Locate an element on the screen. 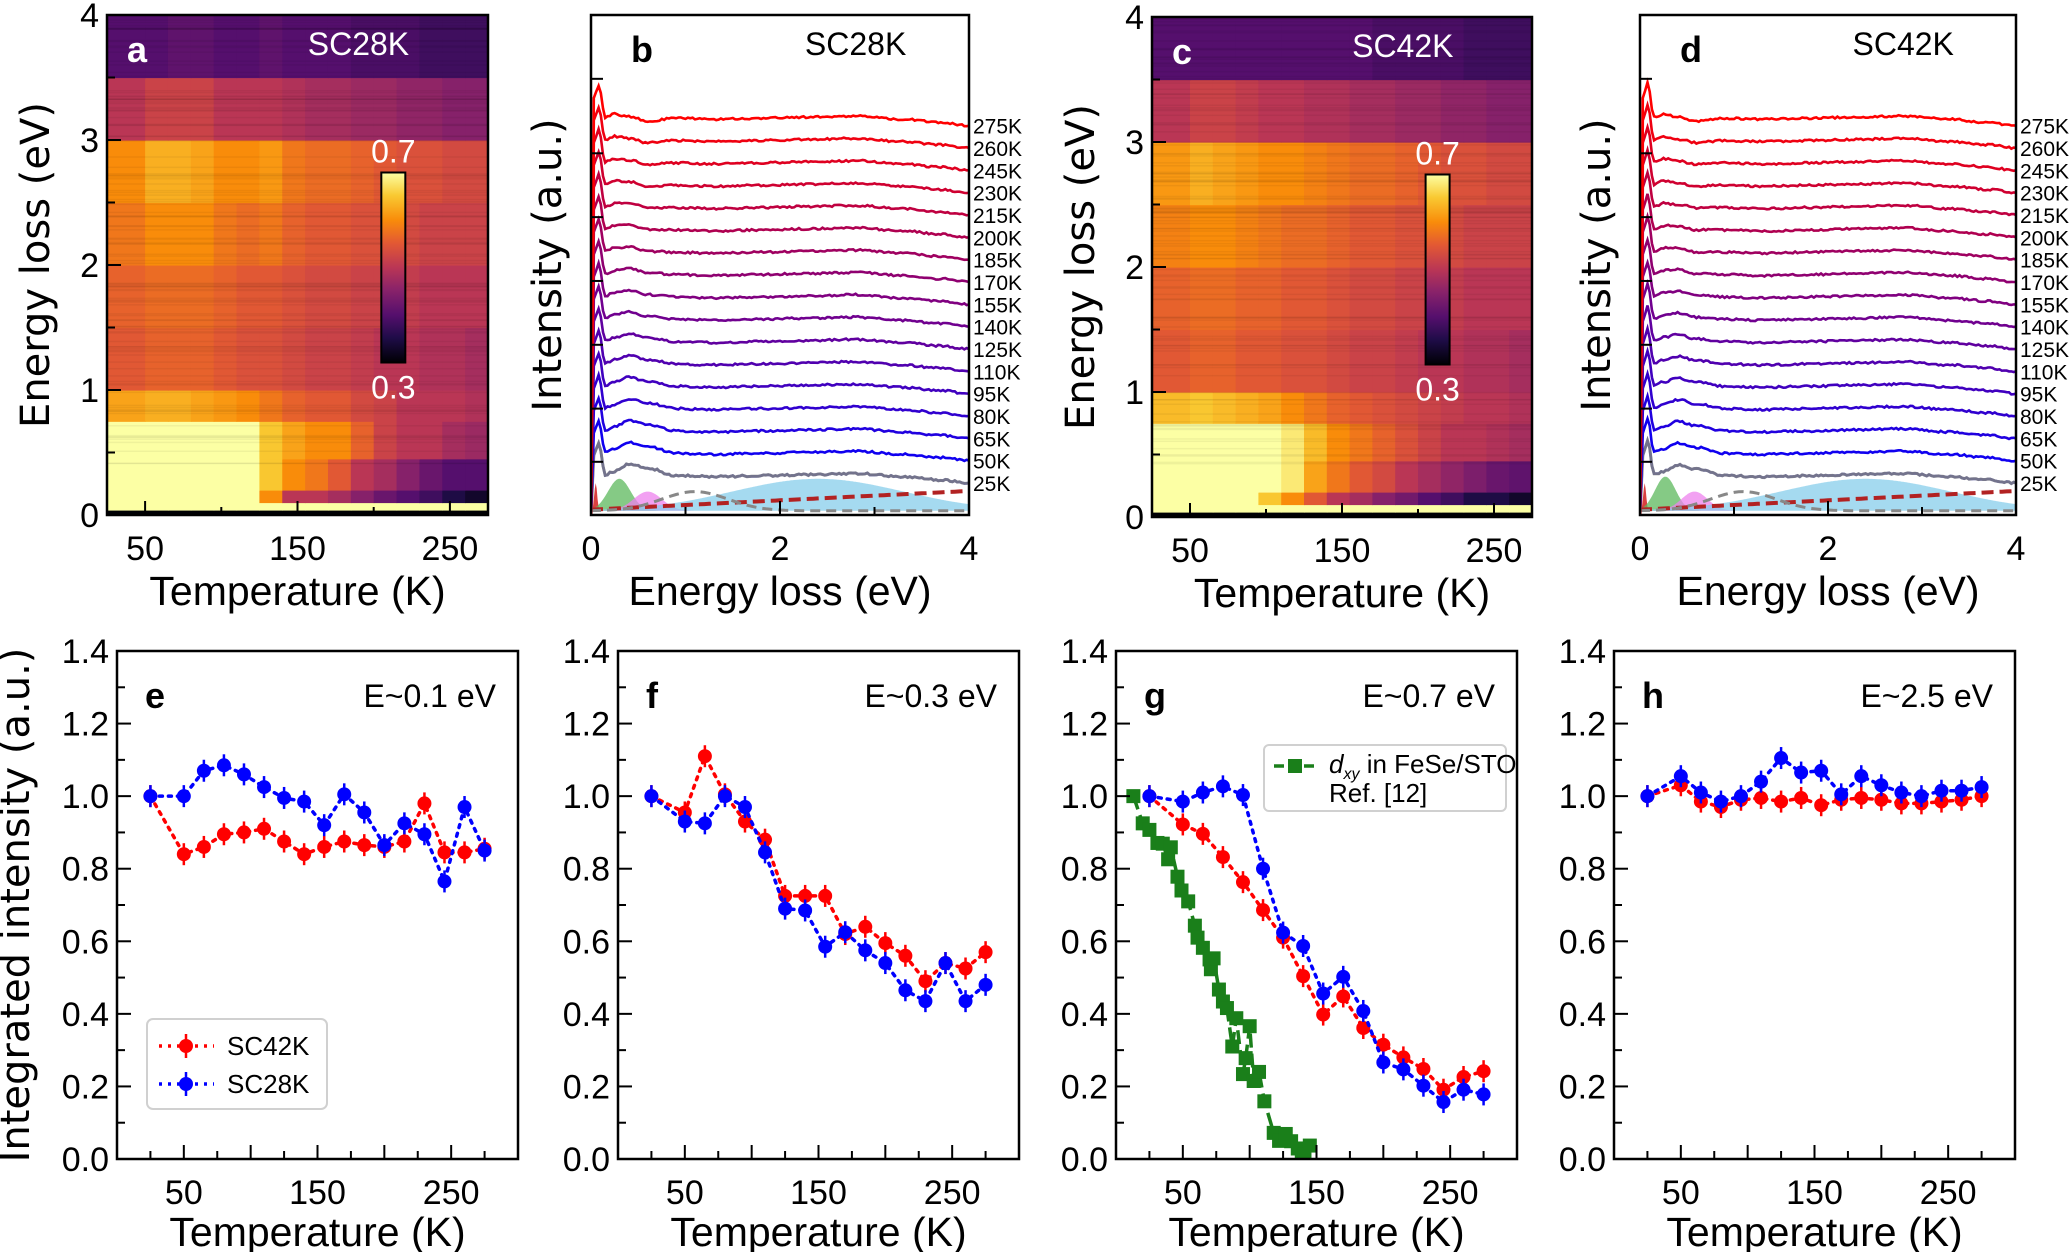  temperature-label: 230K is located at coordinates (2044, 194).